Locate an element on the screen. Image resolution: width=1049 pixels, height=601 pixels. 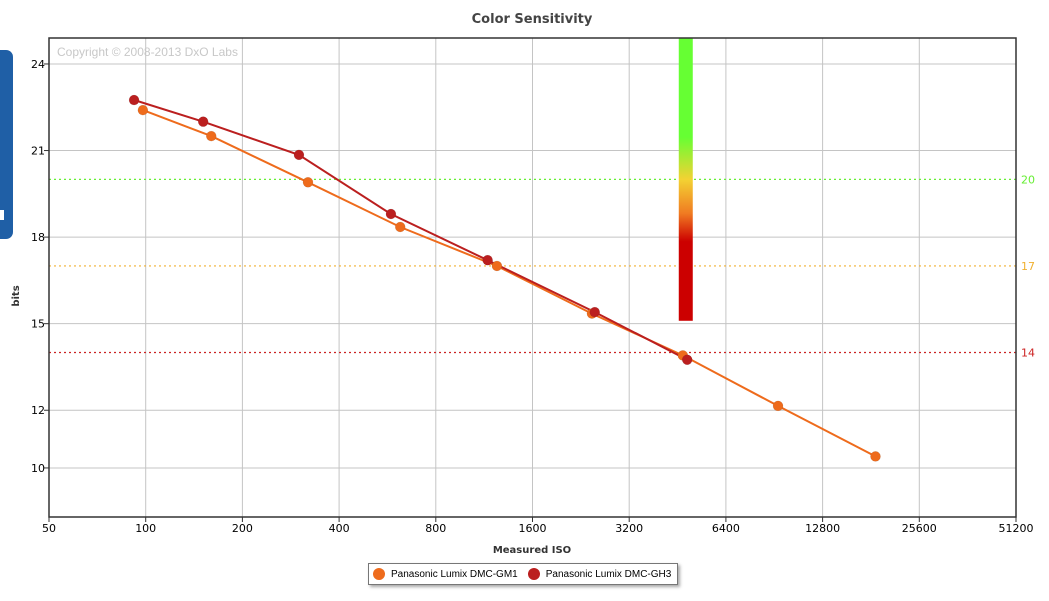
y-tick-label-18: 18 is located at coordinates (38, 237).